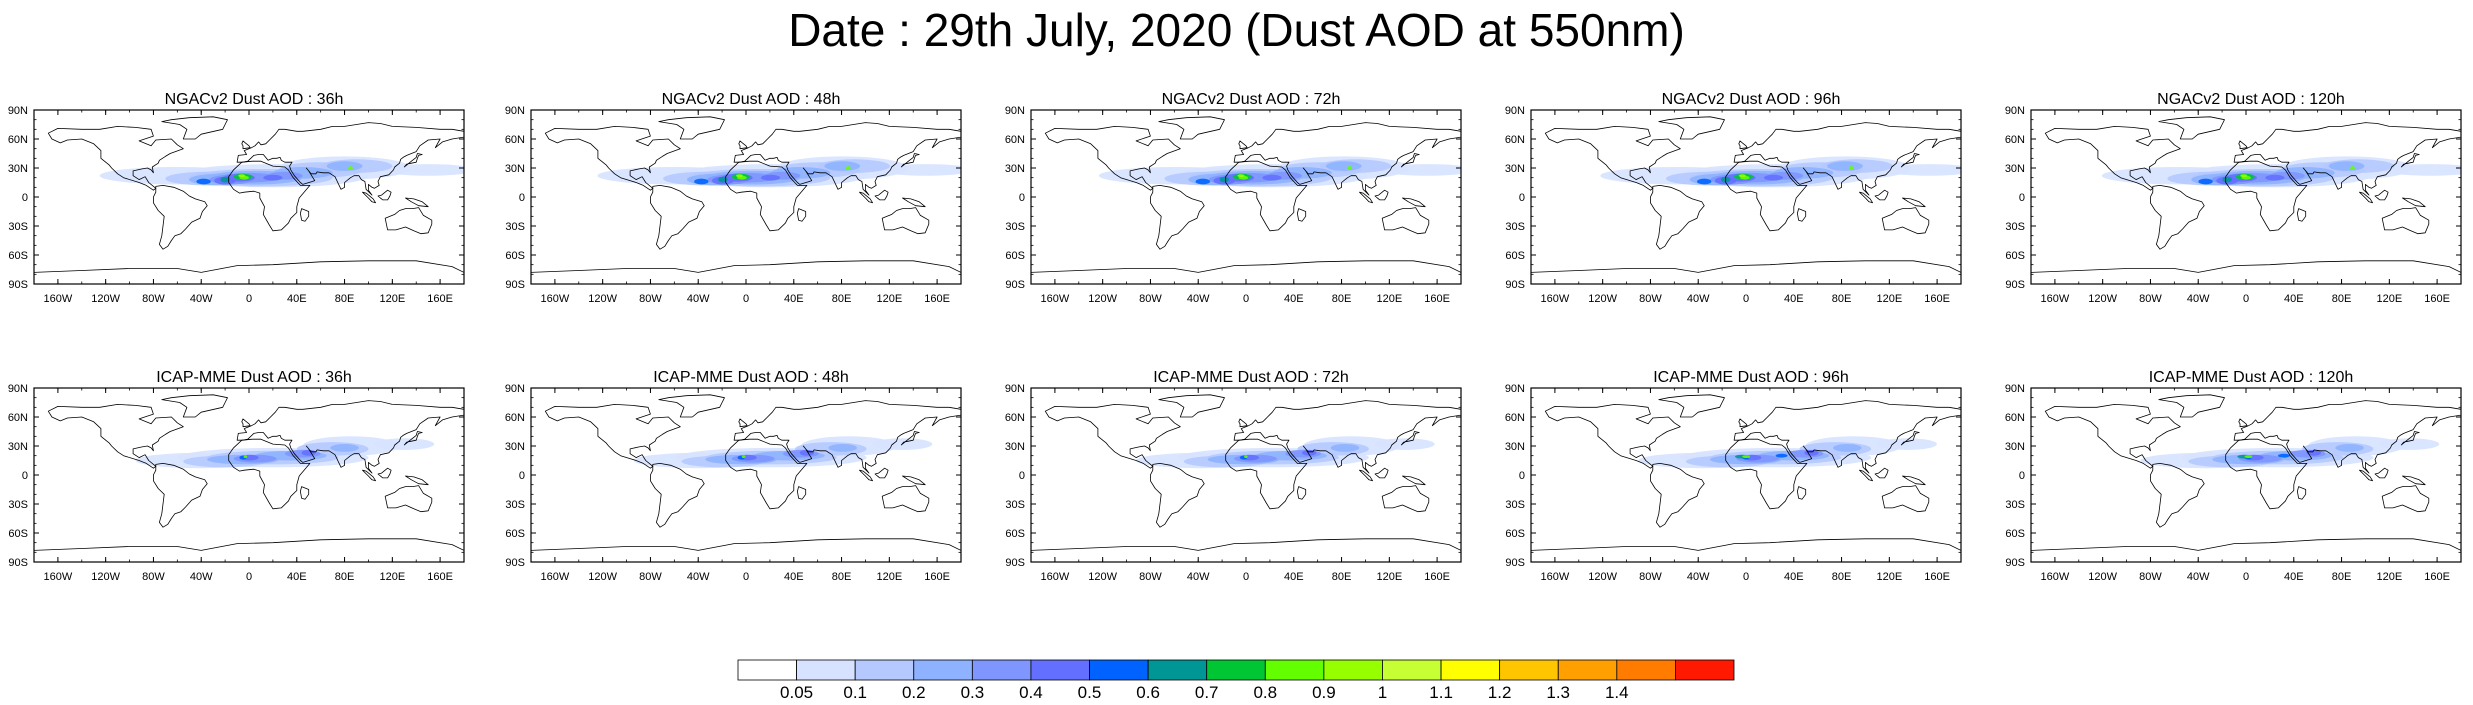 This screenshot has width=2473, height=705. Describe the element at coordinates (1251, 99) in the screenshot. I see `panel-title: NGACv2 Dust AOD : 72h` at that location.